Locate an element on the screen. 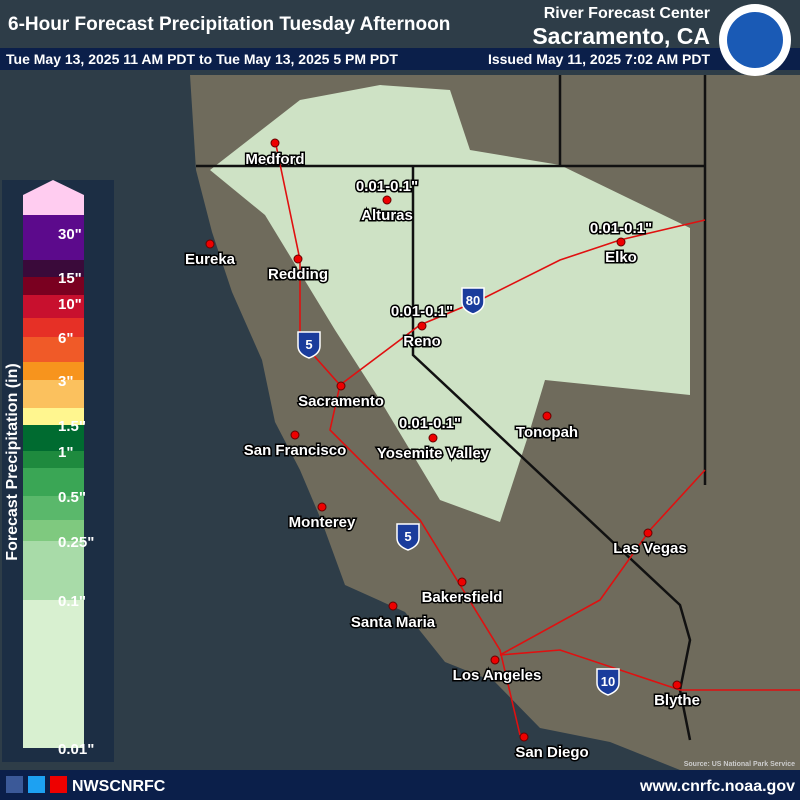 The image size is (800, 800). legend-label: 1" is located at coordinates (65, 452).